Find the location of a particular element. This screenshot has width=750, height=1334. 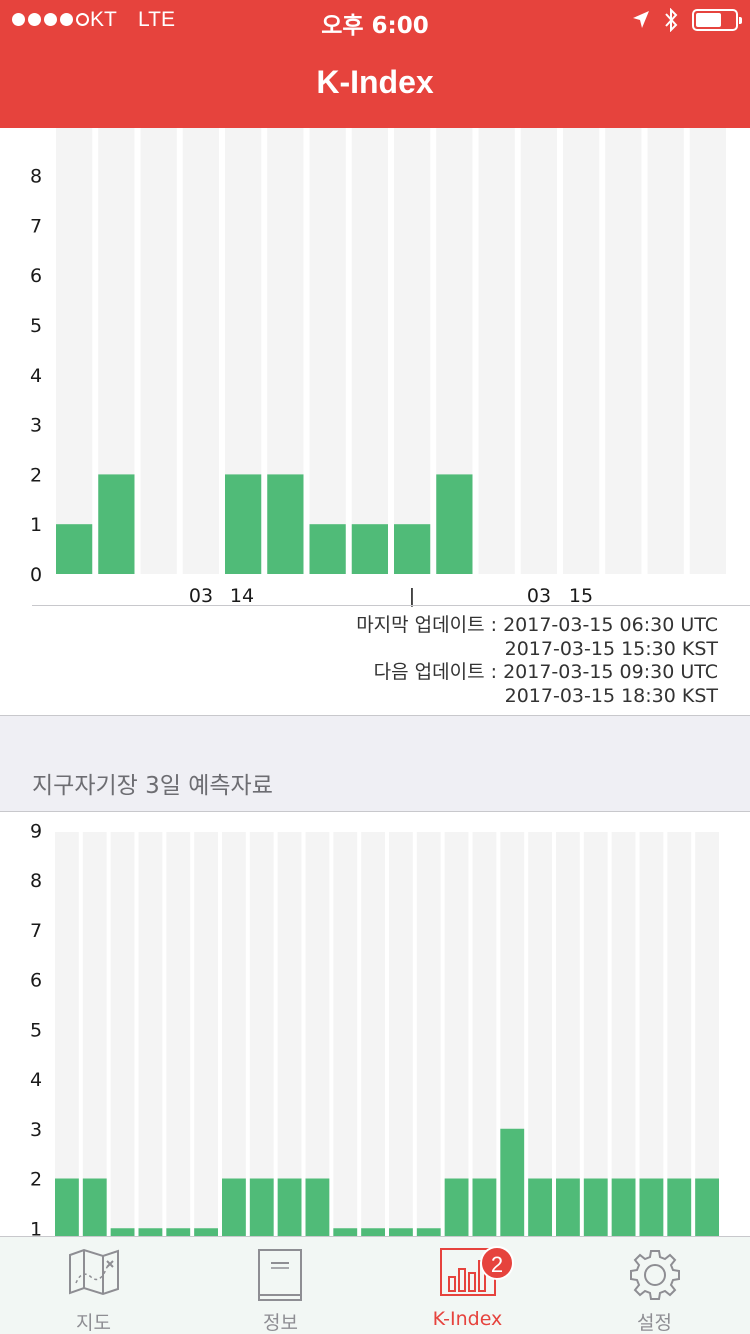

status-bar: KT LTE 오후 6:00 is located at coordinates (375, 20).